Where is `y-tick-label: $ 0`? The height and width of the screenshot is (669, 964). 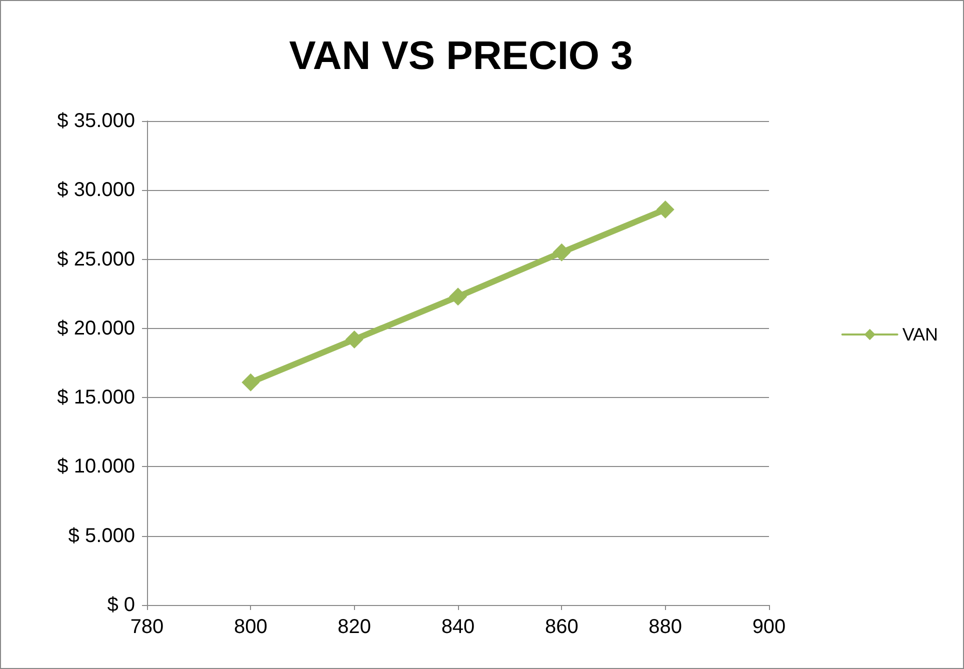 y-tick-label: $ 0 is located at coordinates (121, 605).